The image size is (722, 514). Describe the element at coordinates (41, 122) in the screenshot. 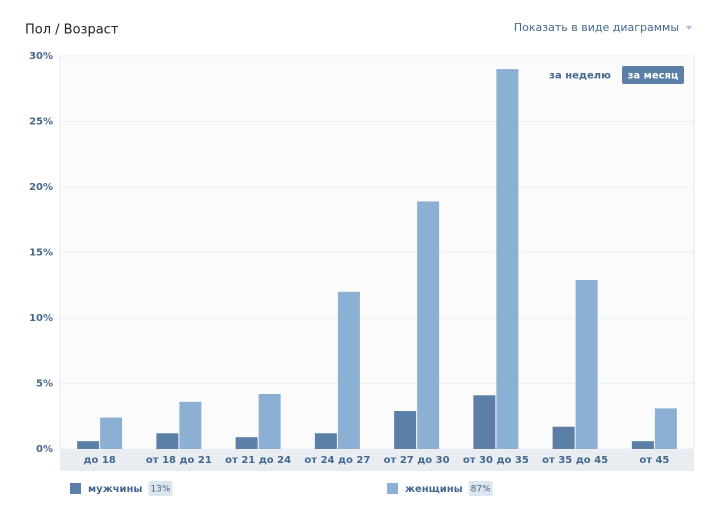

I see `y-tick-label: 25%` at that location.